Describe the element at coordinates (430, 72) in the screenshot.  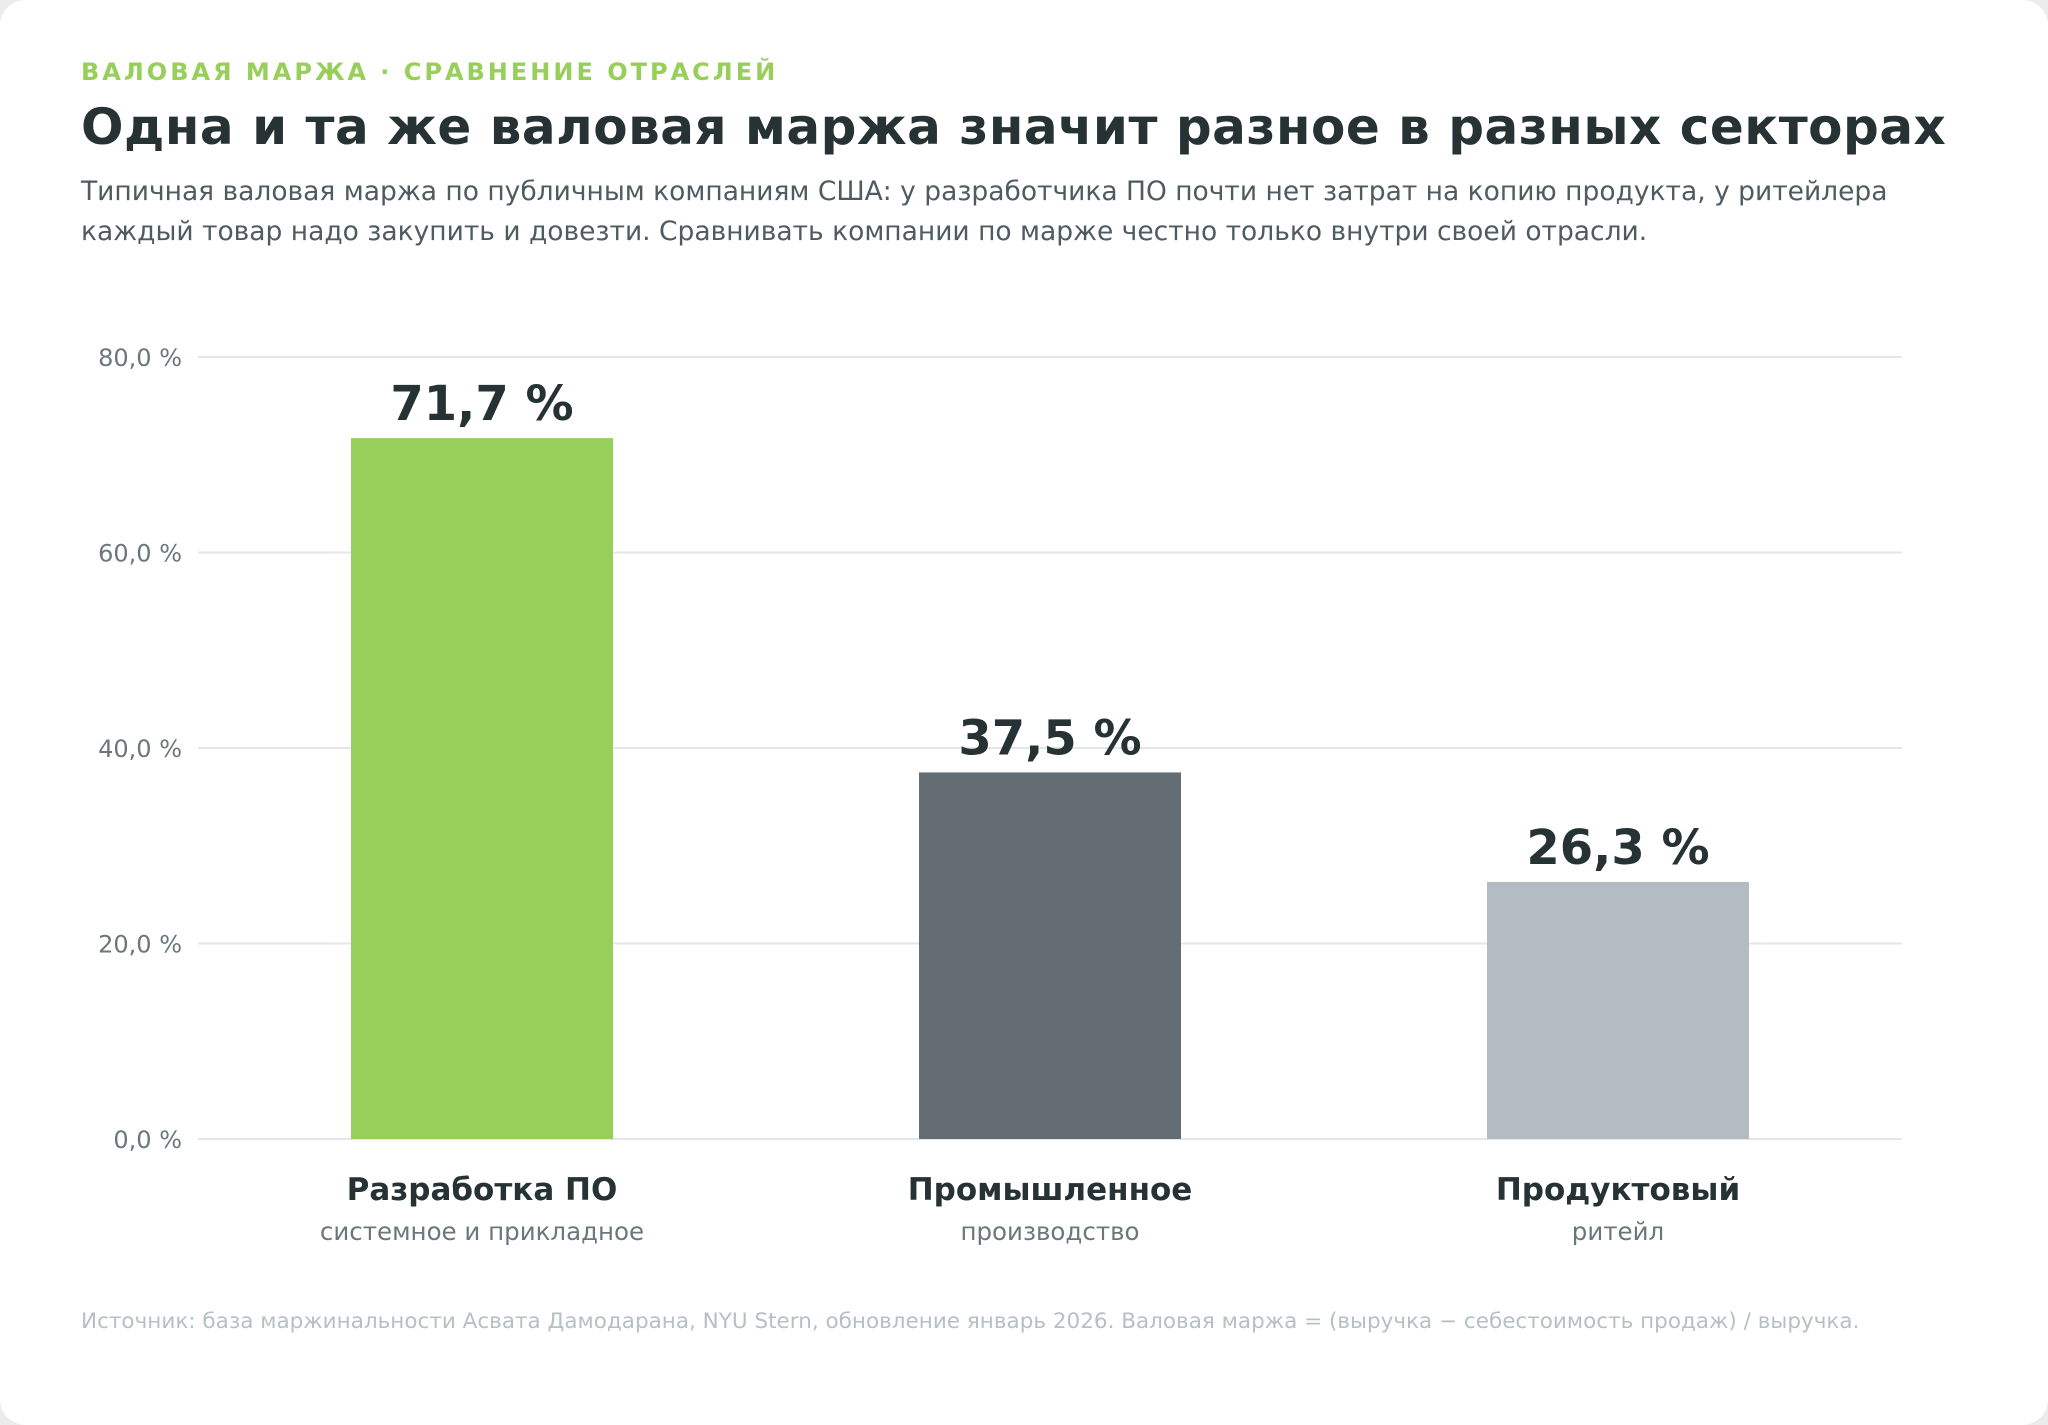
I see `eyebrow-label: ВАЛОВАЯ МАРЖА · СРАВНЕНИЕ ОТРАСЛЕЙ` at that location.